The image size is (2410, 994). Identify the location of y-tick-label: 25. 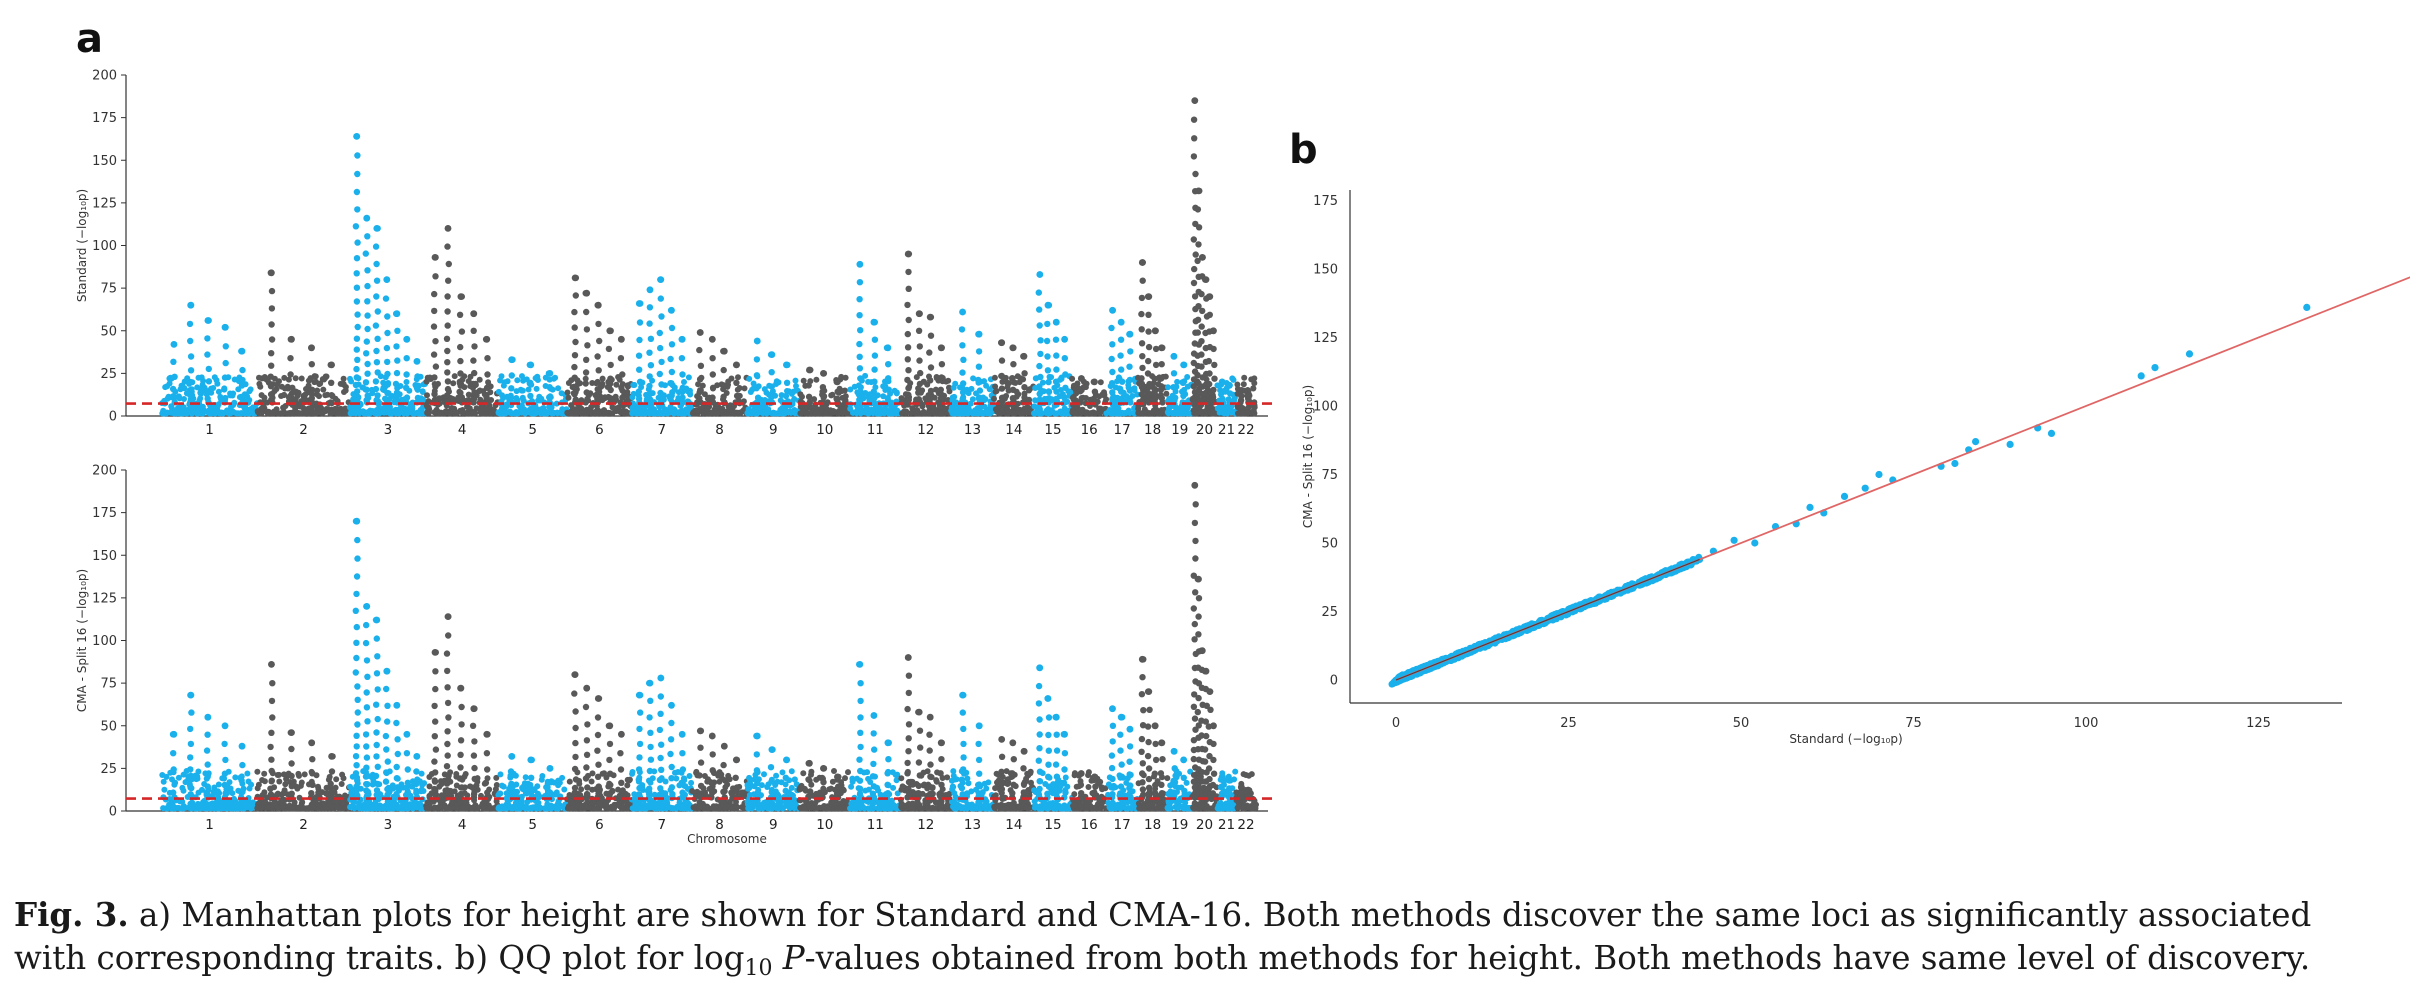
(108, 374).